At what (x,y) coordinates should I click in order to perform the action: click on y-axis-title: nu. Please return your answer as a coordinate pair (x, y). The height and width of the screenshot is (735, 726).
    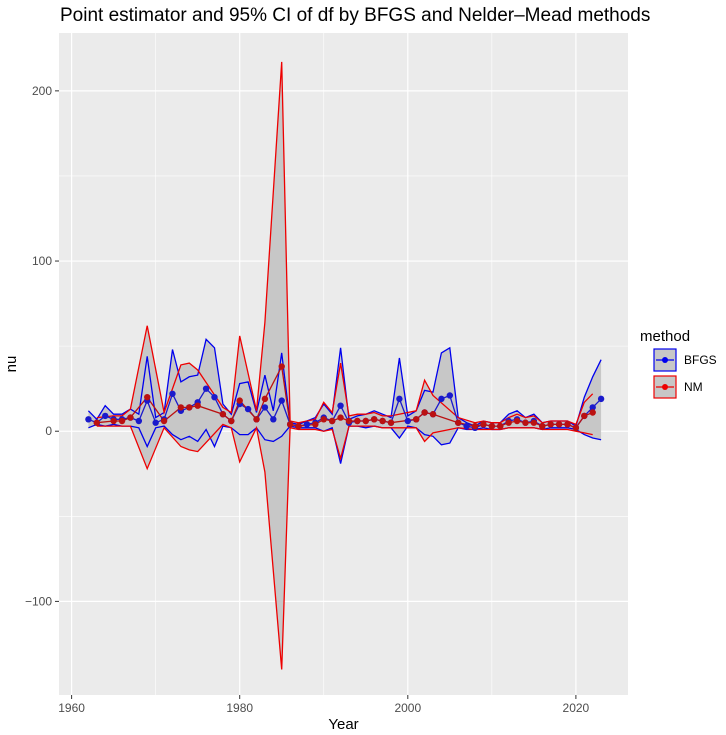
    Looking at the image, I should click on (11, 364).